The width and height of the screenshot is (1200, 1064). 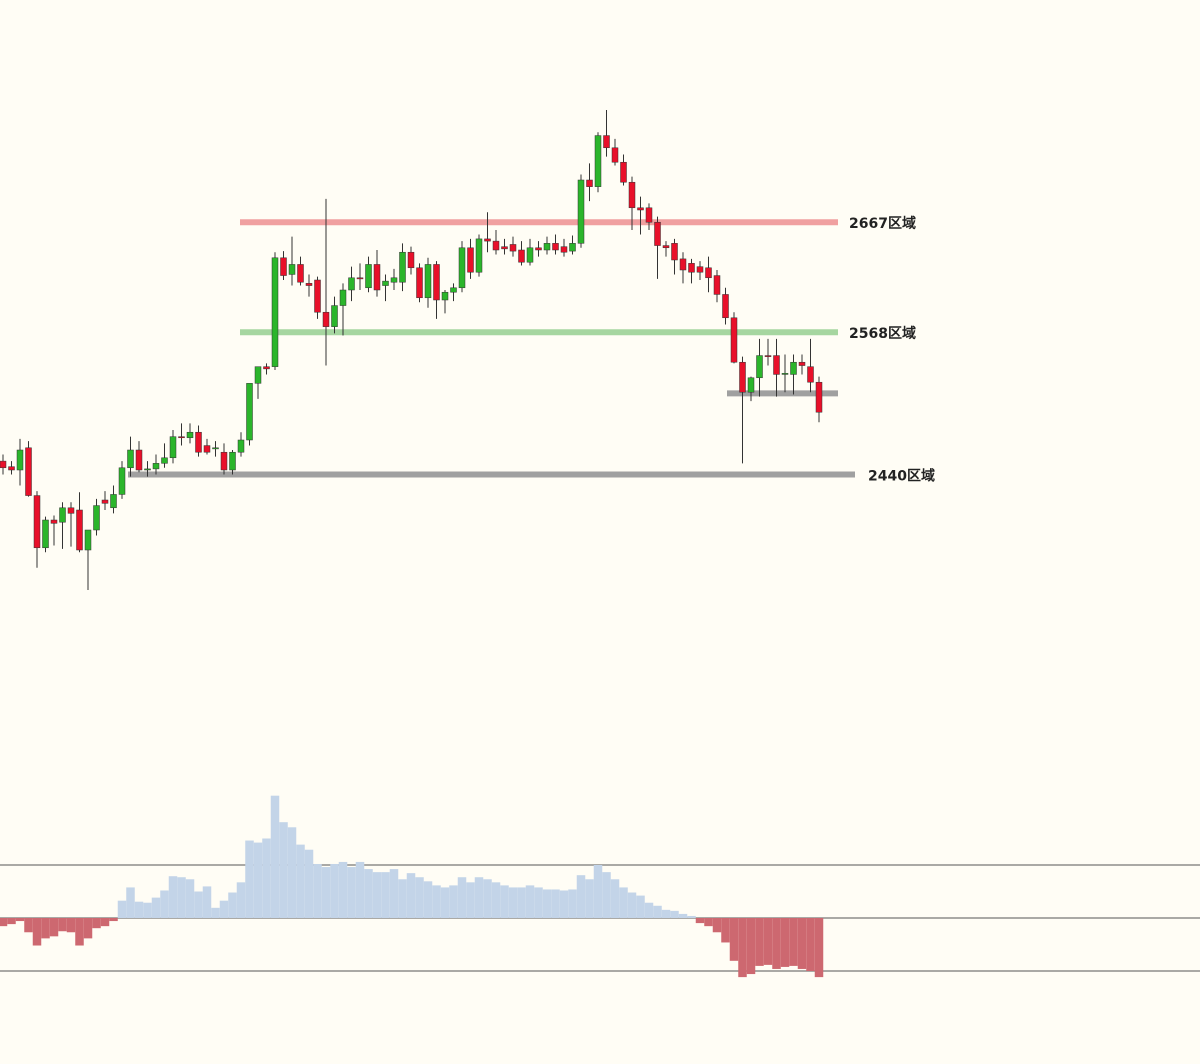 I want to click on level-label: 2440区域, so click(x=901, y=475).